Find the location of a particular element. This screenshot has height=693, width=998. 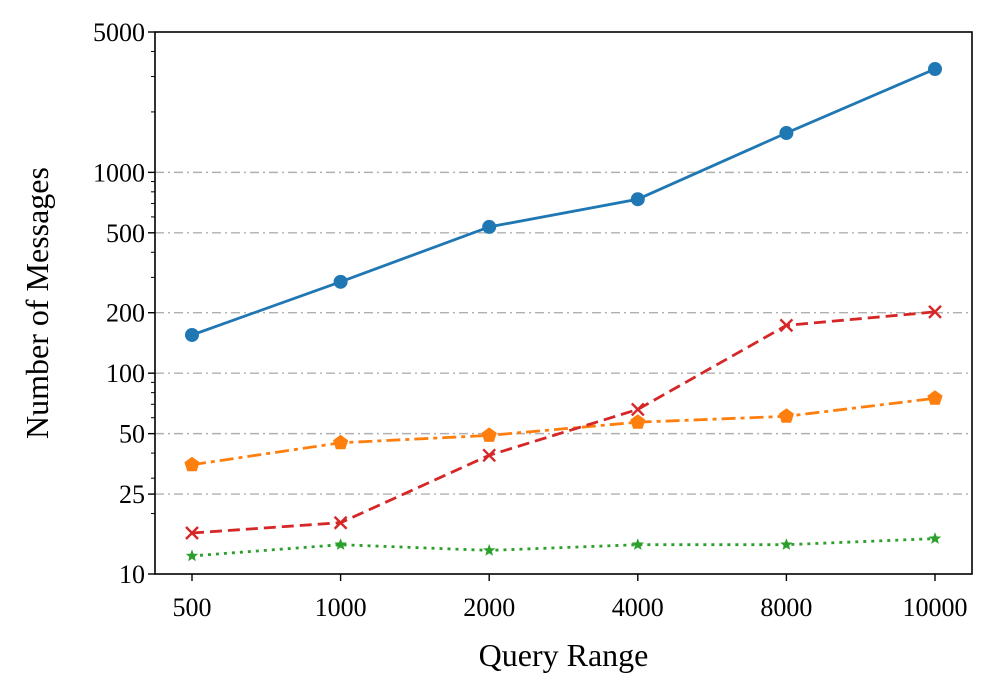

y-tick-label-1000: 1000 is located at coordinates (119, 172).